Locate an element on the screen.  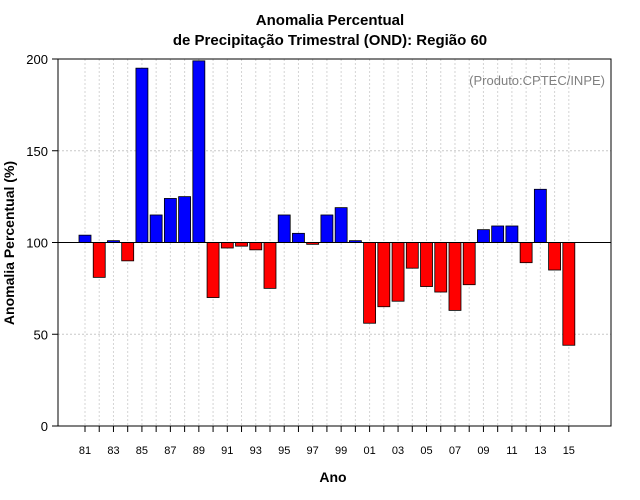
x-tick-label: 91 is located at coordinates (227, 451).